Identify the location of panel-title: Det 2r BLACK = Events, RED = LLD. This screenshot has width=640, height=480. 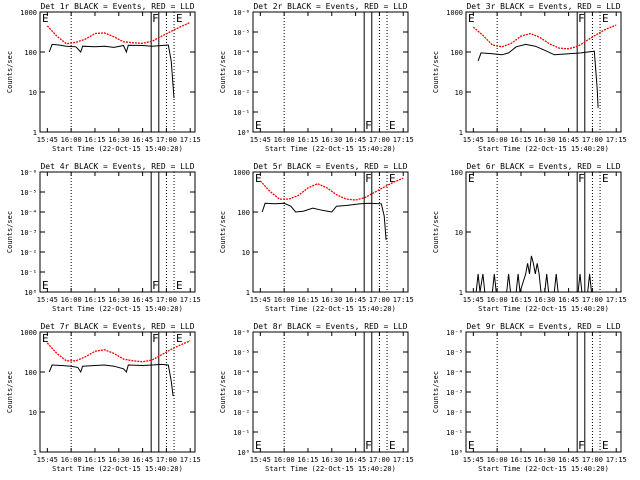
(330, 6).